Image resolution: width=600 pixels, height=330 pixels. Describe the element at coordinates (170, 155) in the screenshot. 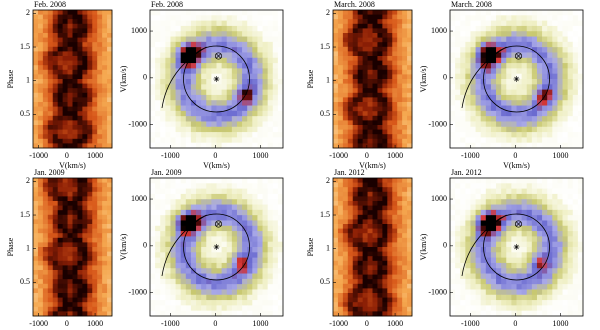

I see `x-tick-label: -1000` at that location.